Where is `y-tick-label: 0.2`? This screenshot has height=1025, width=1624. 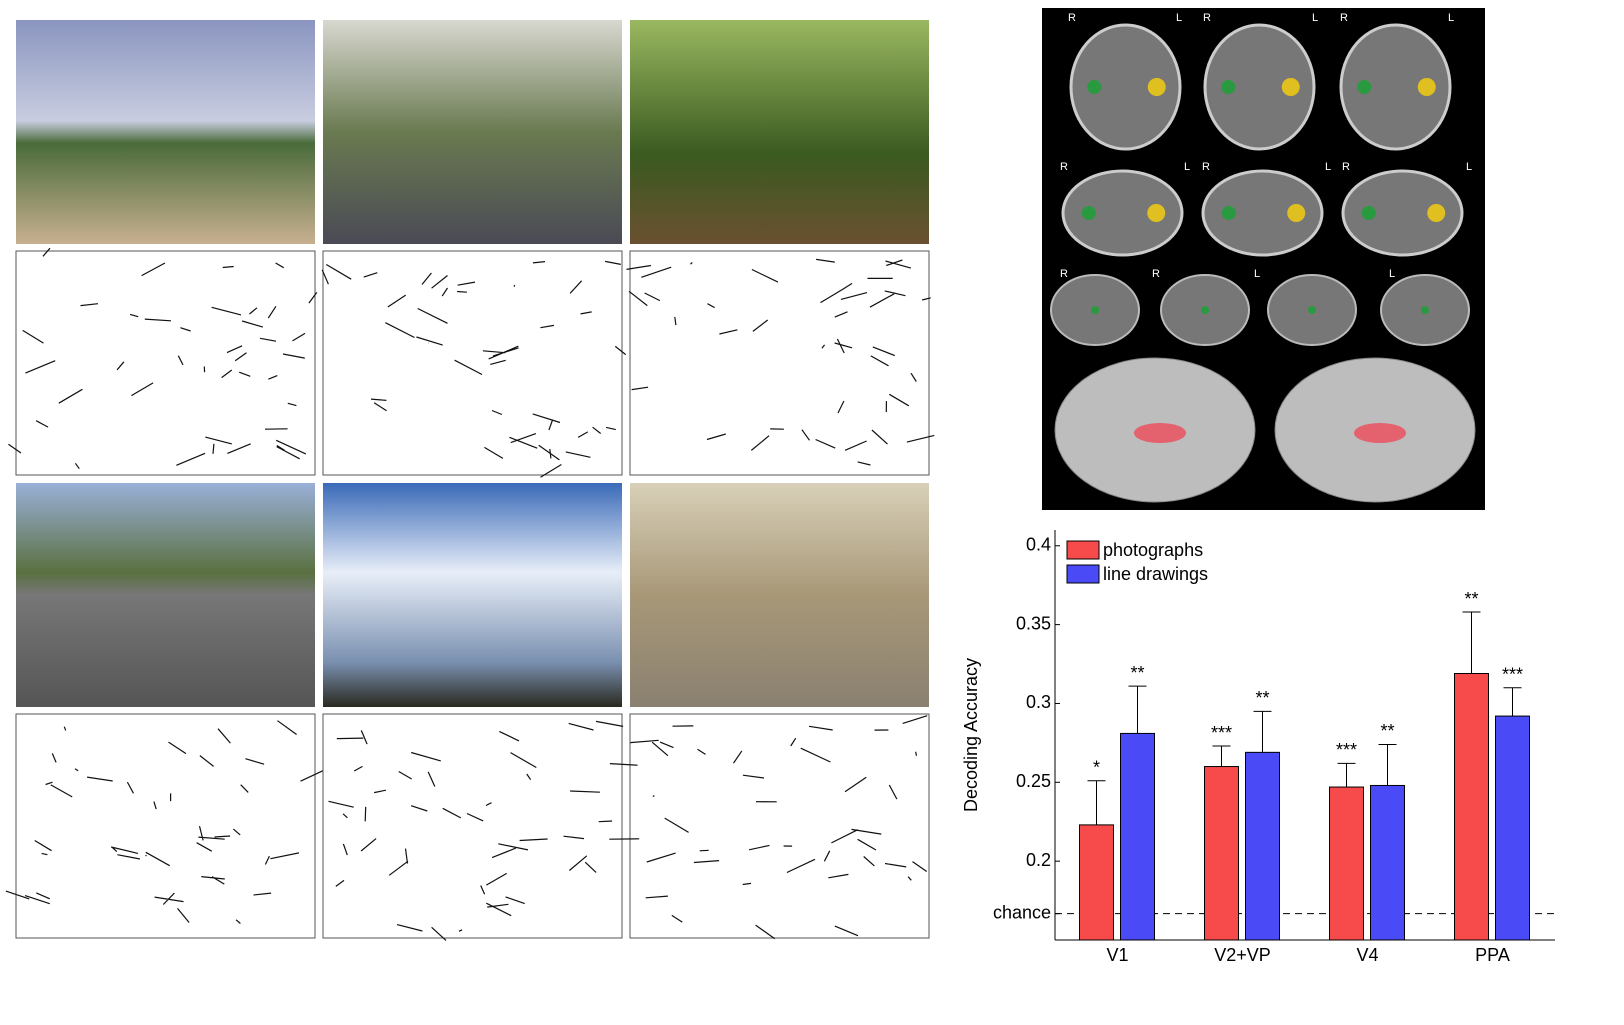 y-tick-label: 0.2 is located at coordinates (1038, 860).